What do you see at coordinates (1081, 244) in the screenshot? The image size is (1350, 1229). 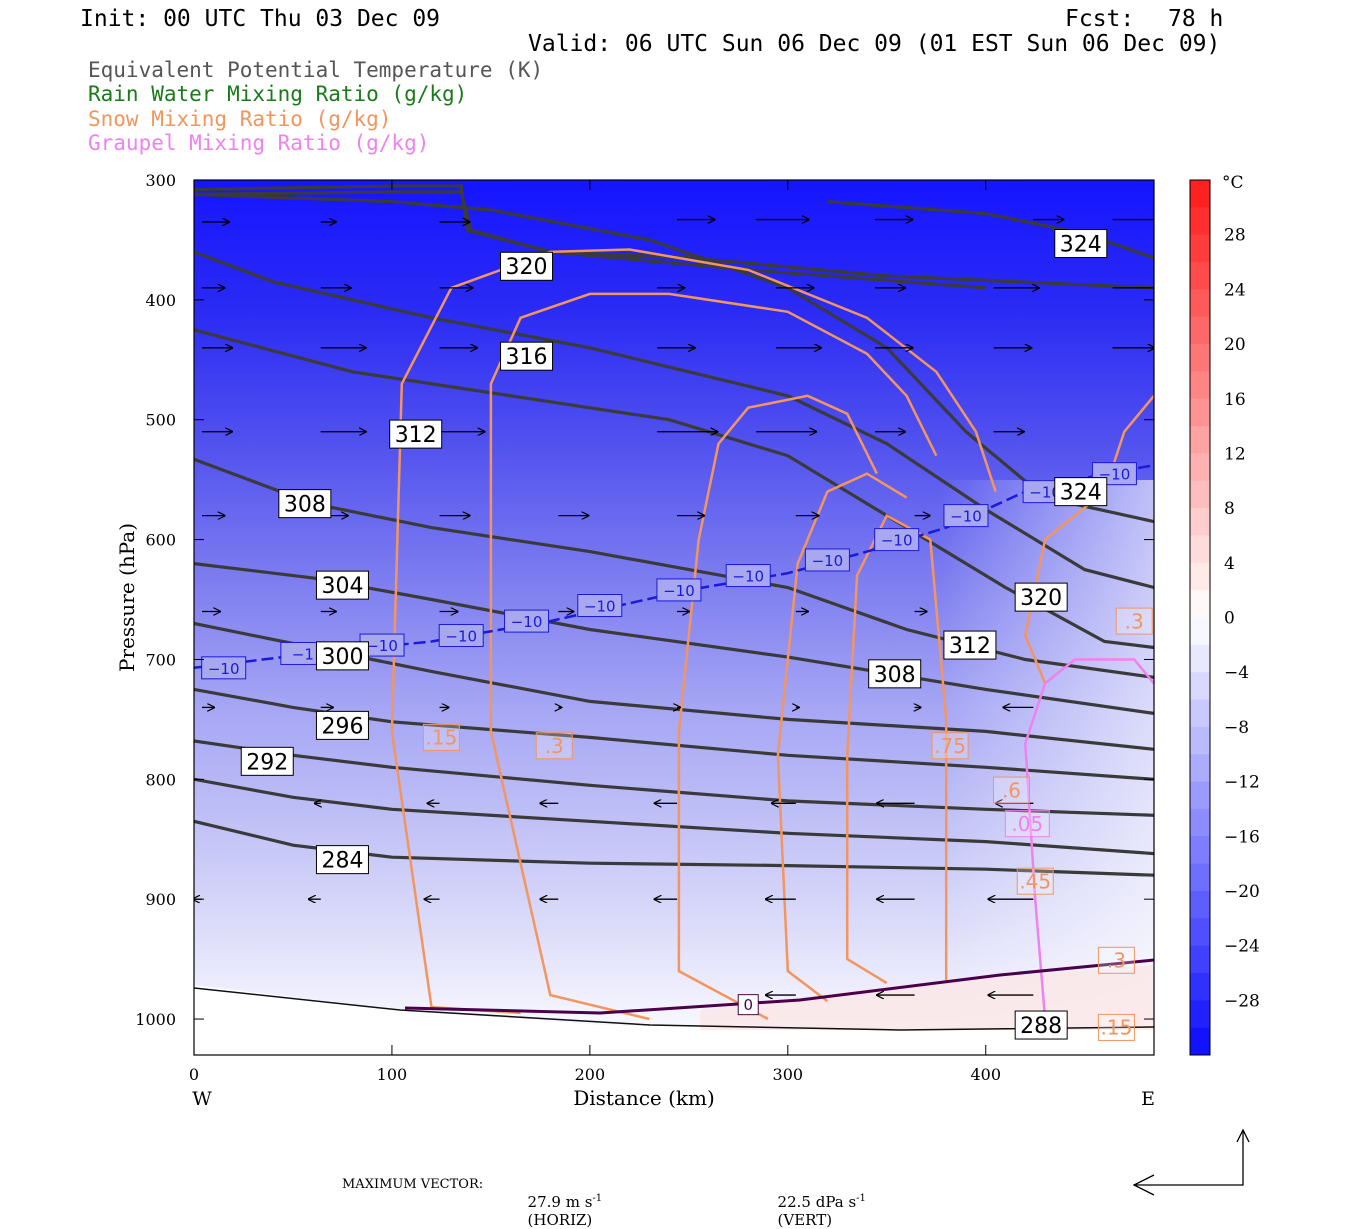 I see `contour-label-theta: 324` at bounding box center [1081, 244].